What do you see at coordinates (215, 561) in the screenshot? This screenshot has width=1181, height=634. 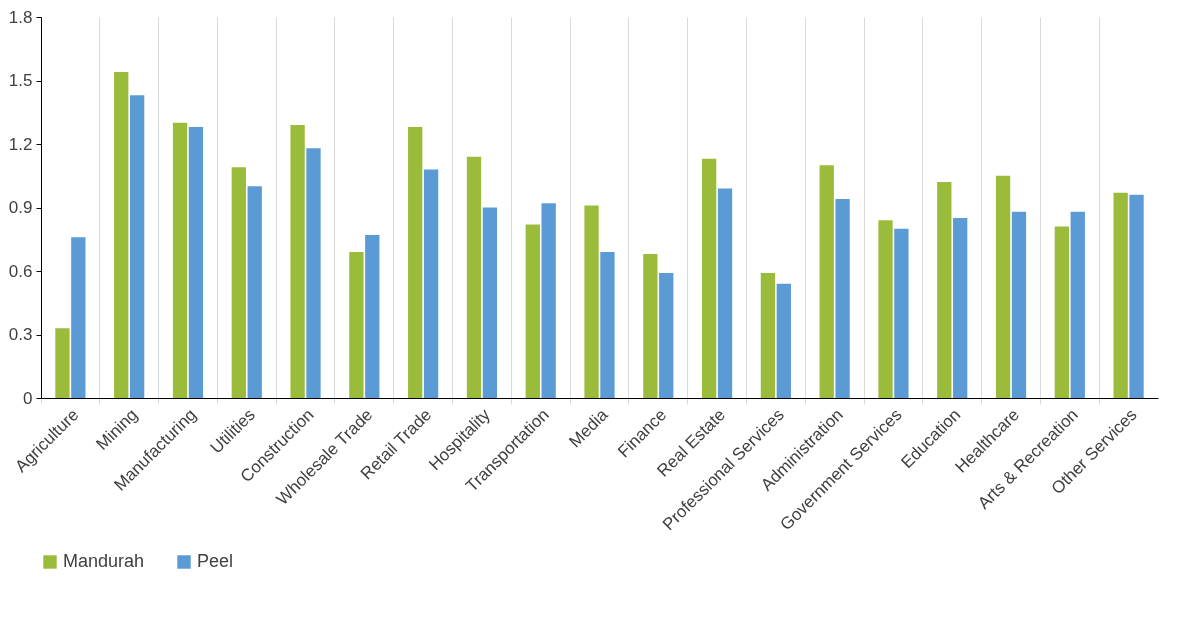 I see `legend-label: Peel` at bounding box center [215, 561].